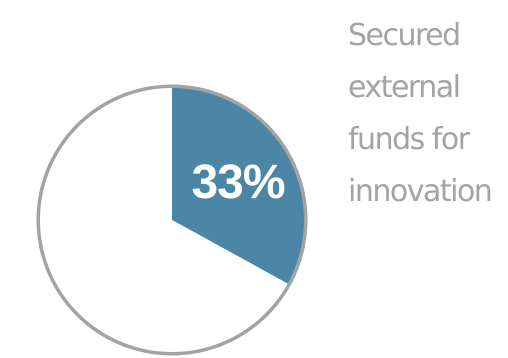 The height and width of the screenshot is (358, 508). Describe the element at coordinates (420, 191) in the screenshot. I see `caption-line-4: innovation` at that location.